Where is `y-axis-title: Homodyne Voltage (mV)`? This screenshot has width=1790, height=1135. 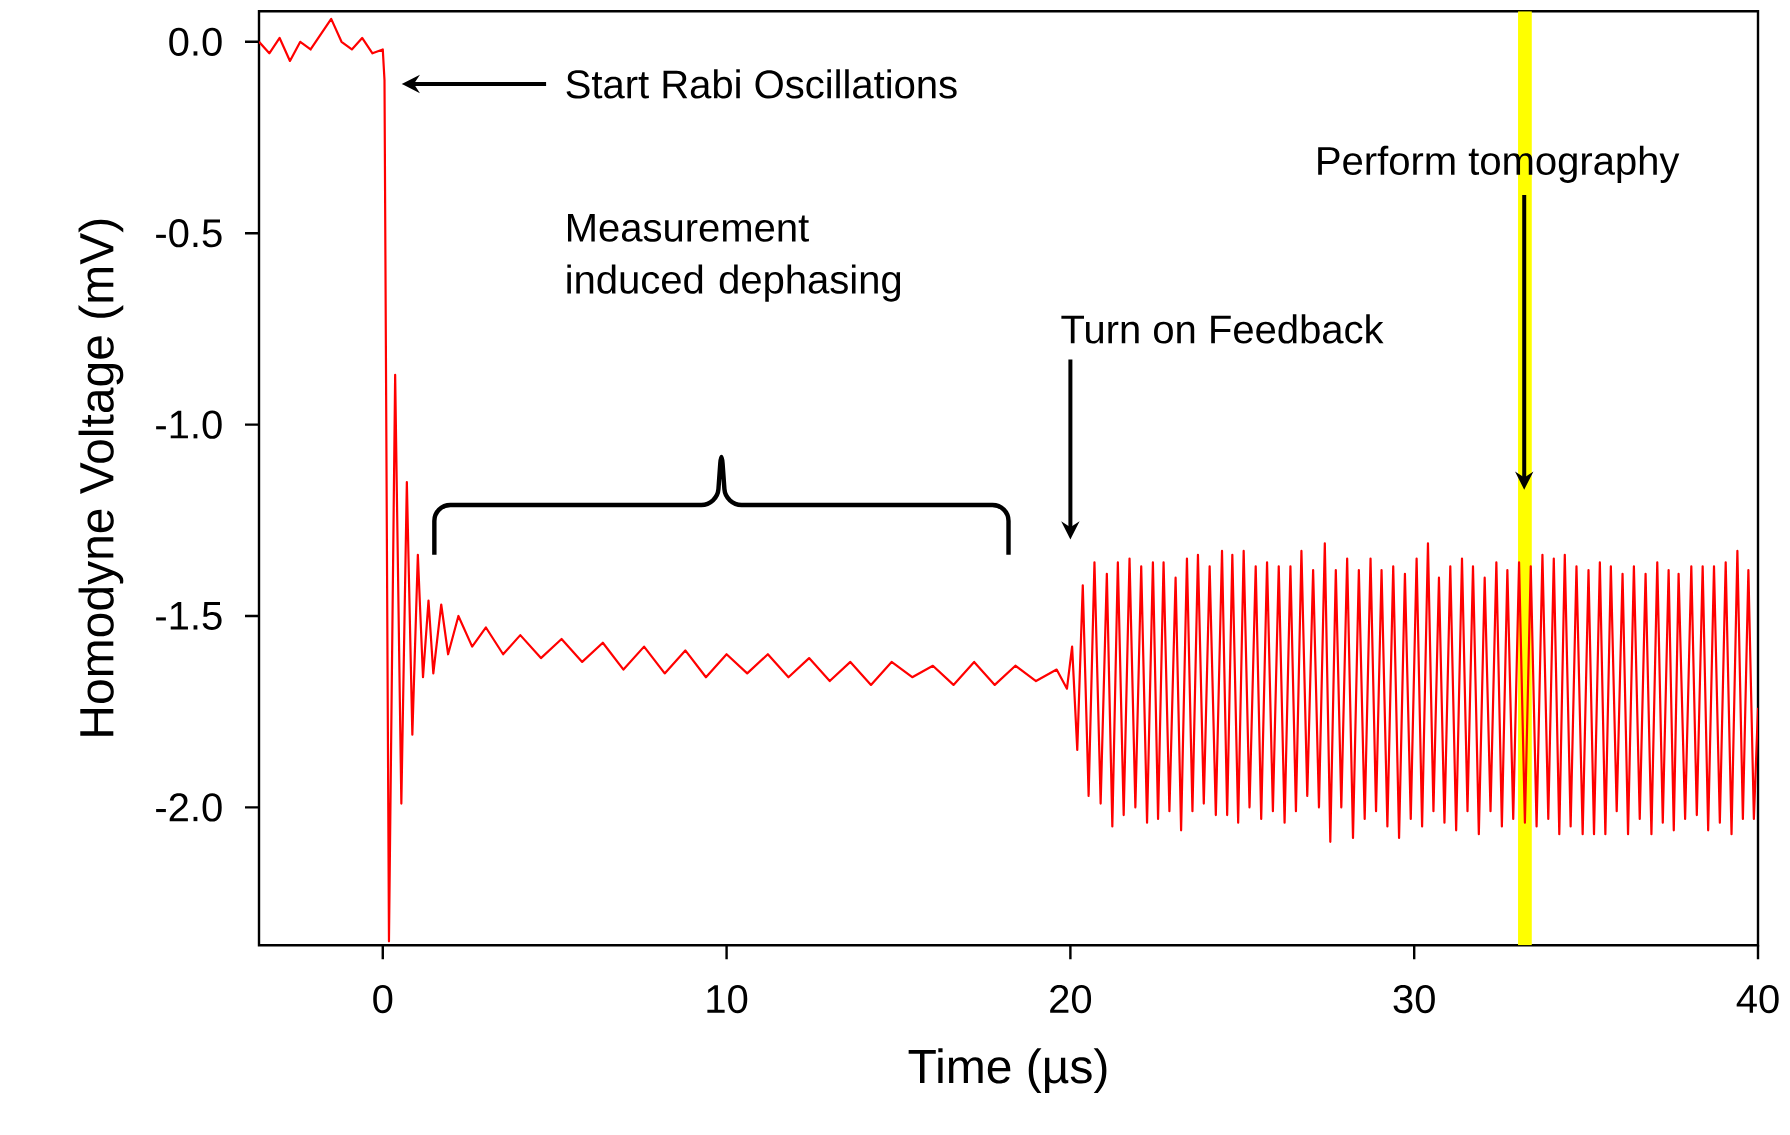 y-axis-title: Homodyne Voltage (mV) is located at coordinates (101, 477).